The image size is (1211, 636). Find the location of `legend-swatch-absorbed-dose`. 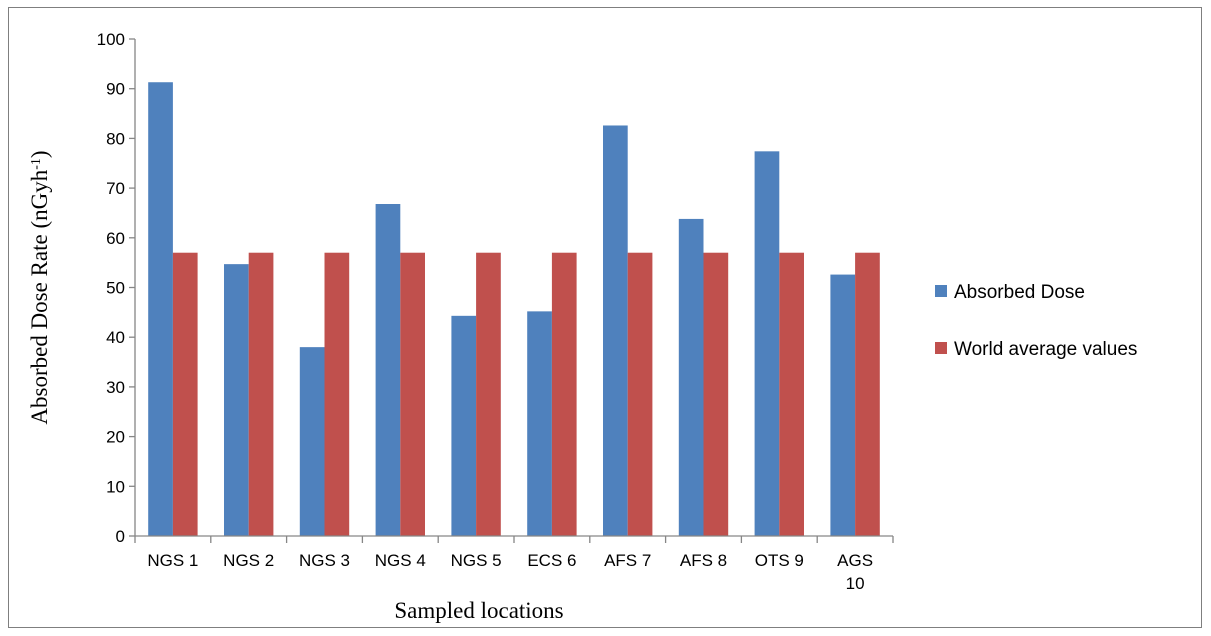

legend-swatch-absorbed-dose is located at coordinates (941, 291).